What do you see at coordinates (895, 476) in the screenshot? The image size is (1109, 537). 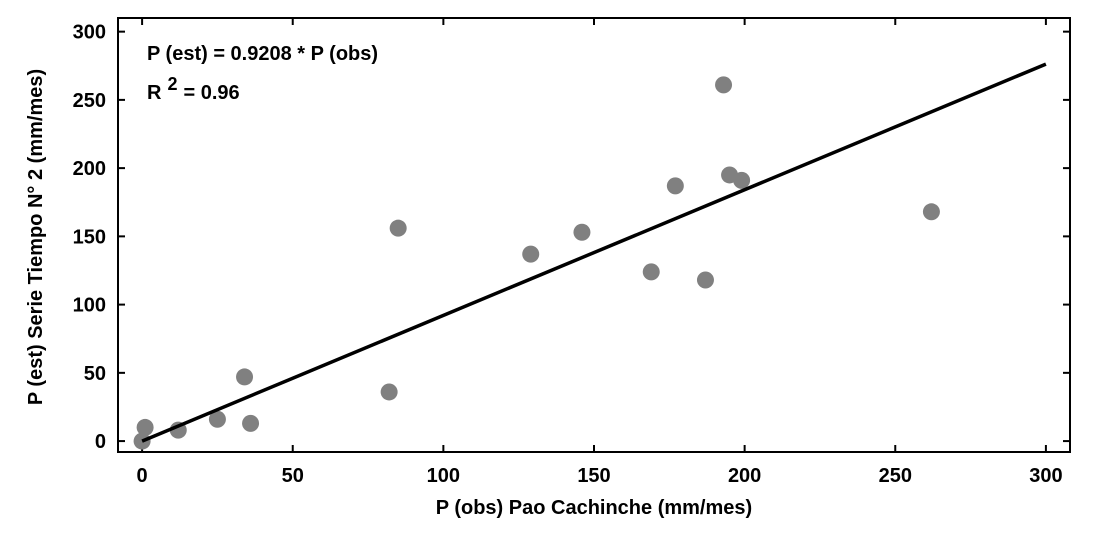 I see `x-tick-label: 250` at bounding box center [895, 476].